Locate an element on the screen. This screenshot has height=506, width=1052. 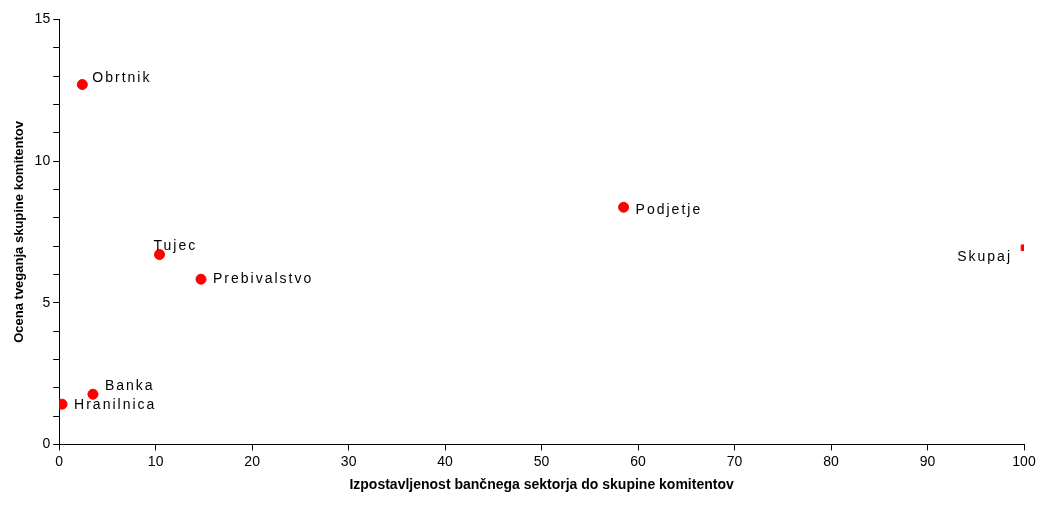
y-tick-label: 0 is located at coordinates (46, 443).